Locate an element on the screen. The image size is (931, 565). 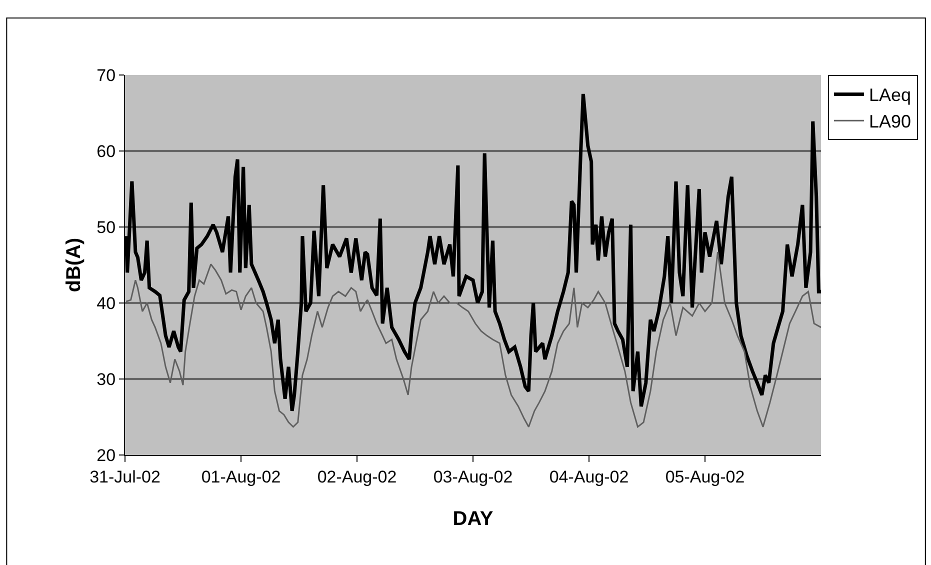
y-tick-label: 40 is located at coordinates (106, 303).